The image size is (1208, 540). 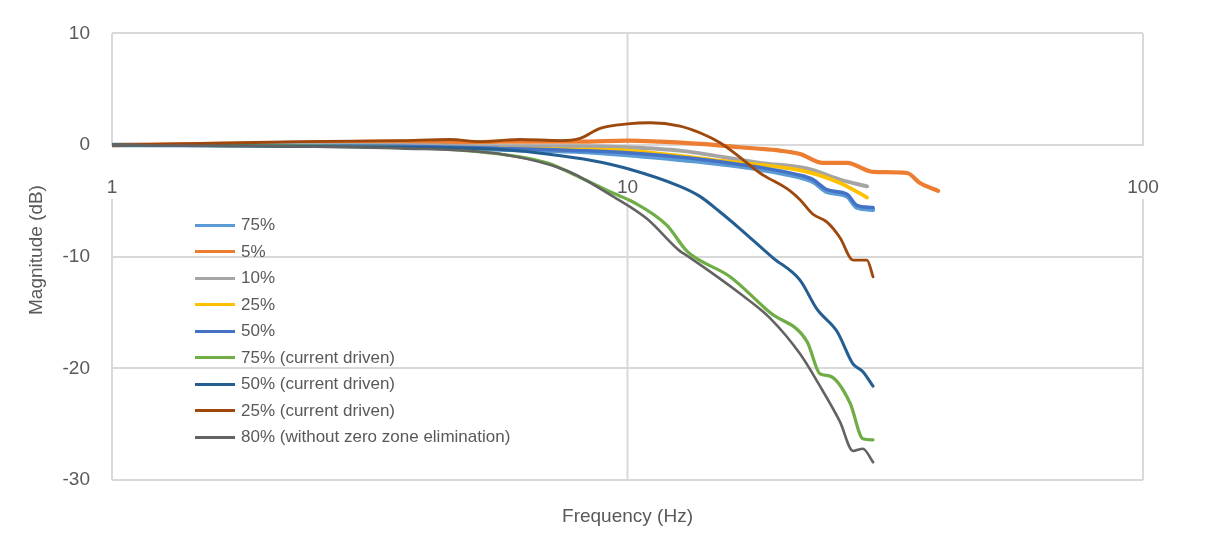 What do you see at coordinates (79, 32) in the screenshot?
I see `y-tick-label: 10` at bounding box center [79, 32].